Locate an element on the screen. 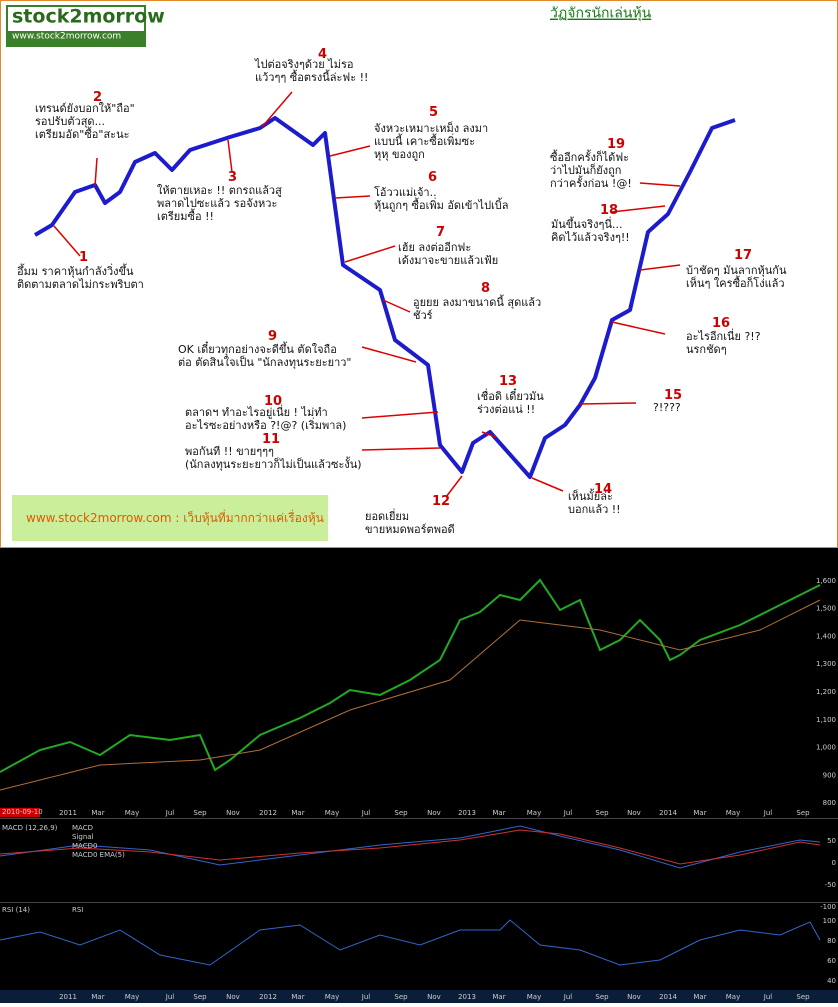 Image resolution: width=838 pixels, height=1007 pixels. macd-legend: MACD is located at coordinates (82, 828).